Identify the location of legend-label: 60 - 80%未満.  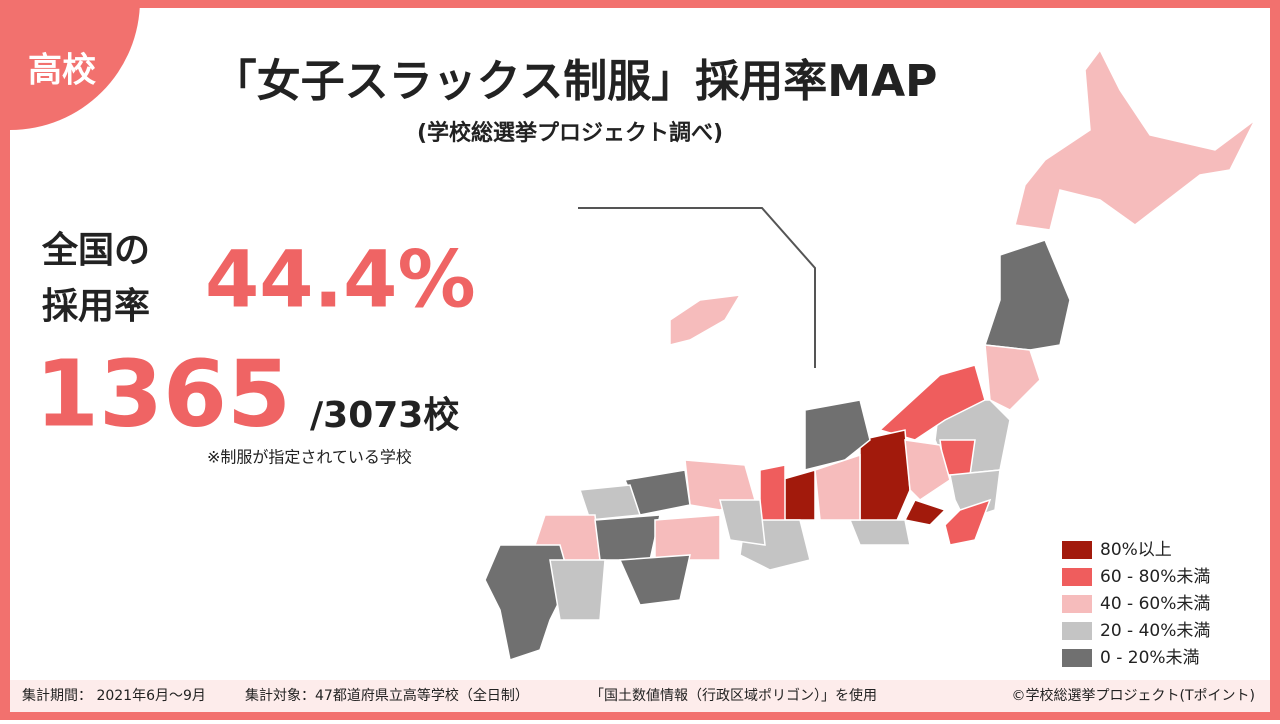
(1155, 577).